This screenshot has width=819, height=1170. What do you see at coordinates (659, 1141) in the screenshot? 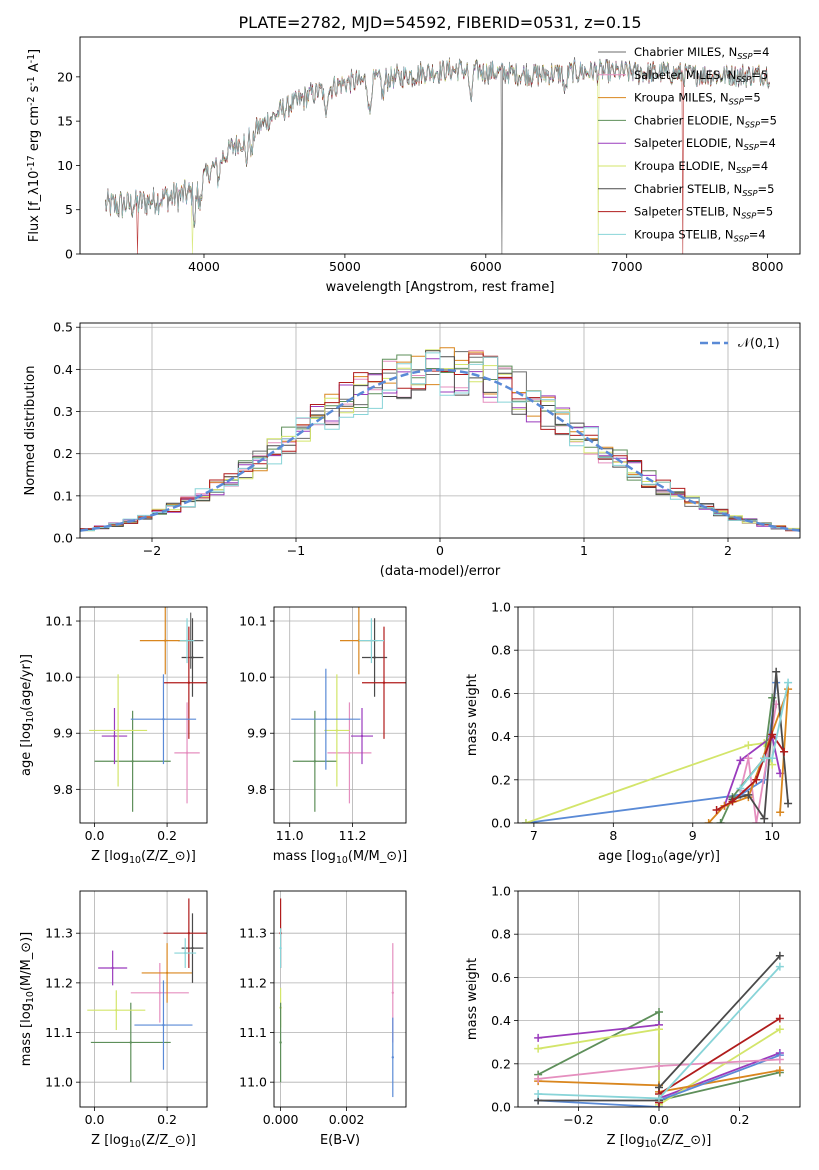
I see `x-axis-label: Z [log10(Z/Z_⊙)]` at bounding box center [659, 1141].